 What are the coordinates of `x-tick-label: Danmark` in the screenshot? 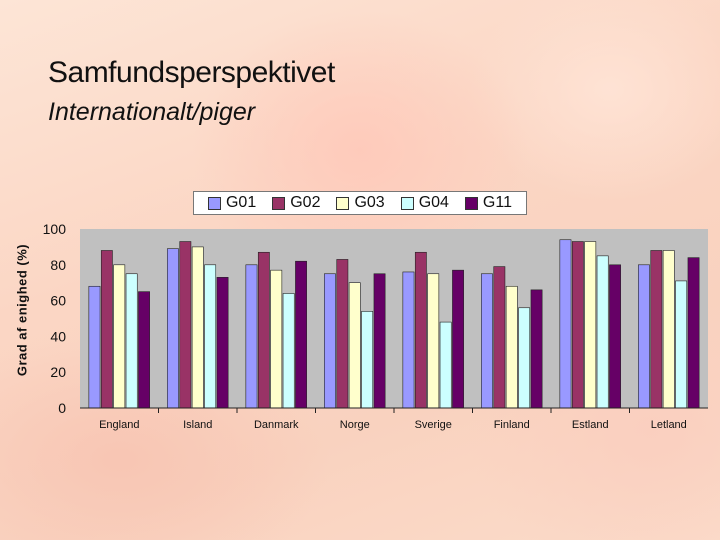 It's located at (276, 425).